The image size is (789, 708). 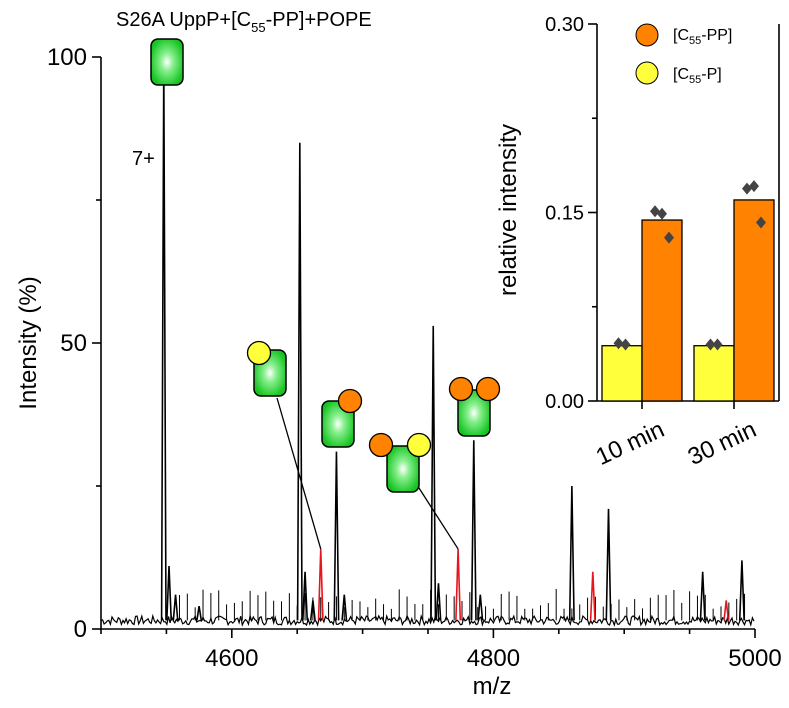 I want to click on protein-icon-apo, so click(x=167, y=62).